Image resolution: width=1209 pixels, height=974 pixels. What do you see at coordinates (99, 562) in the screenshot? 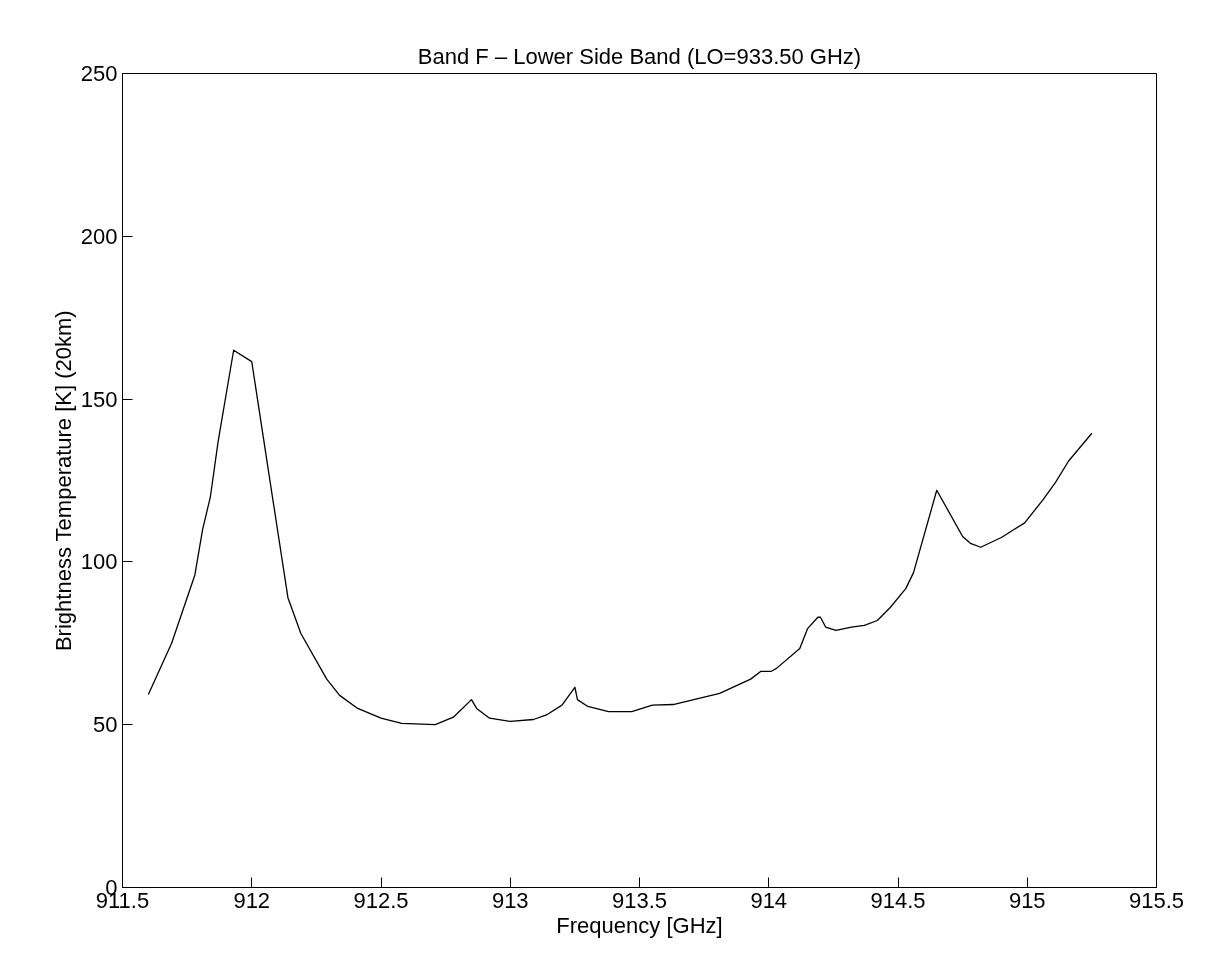
I see `y-tick-label: 100` at bounding box center [99, 562].